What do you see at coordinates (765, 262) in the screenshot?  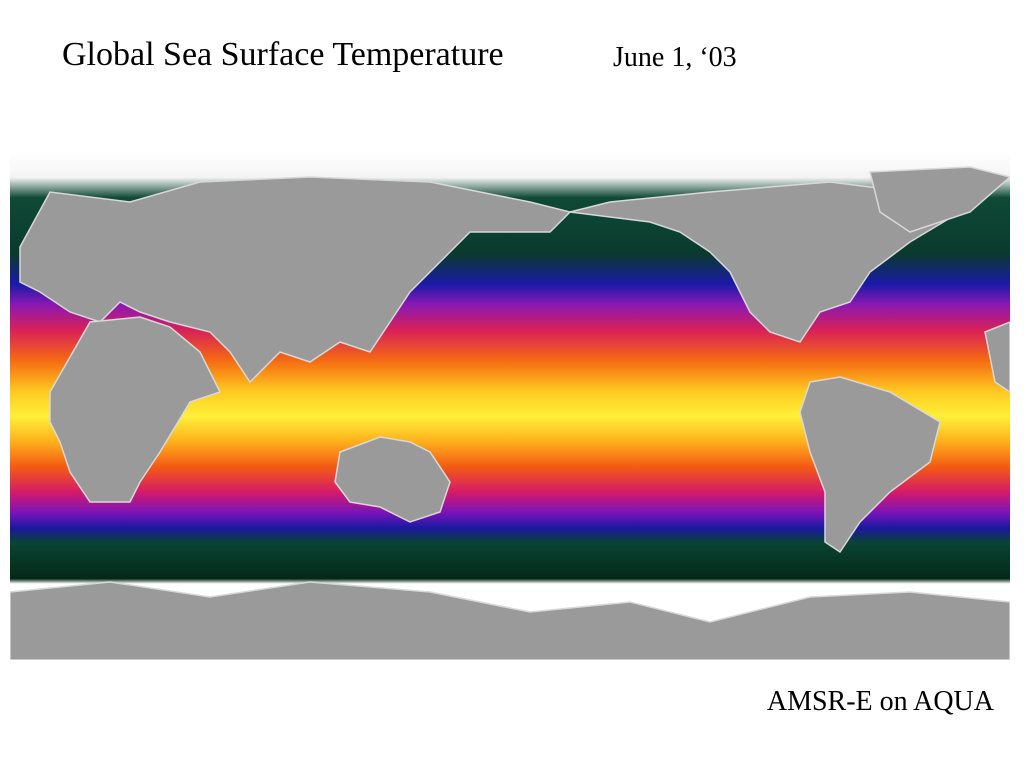 I see `north-america` at bounding box center [765, 262].